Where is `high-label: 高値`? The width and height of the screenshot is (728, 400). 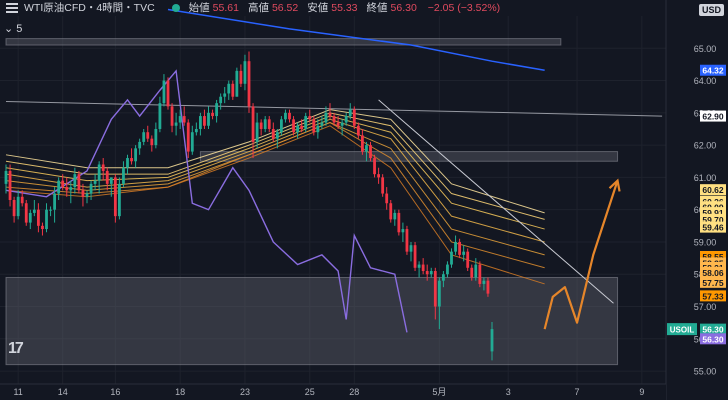
high-label: 高値 is located at coordinates (258, 8).